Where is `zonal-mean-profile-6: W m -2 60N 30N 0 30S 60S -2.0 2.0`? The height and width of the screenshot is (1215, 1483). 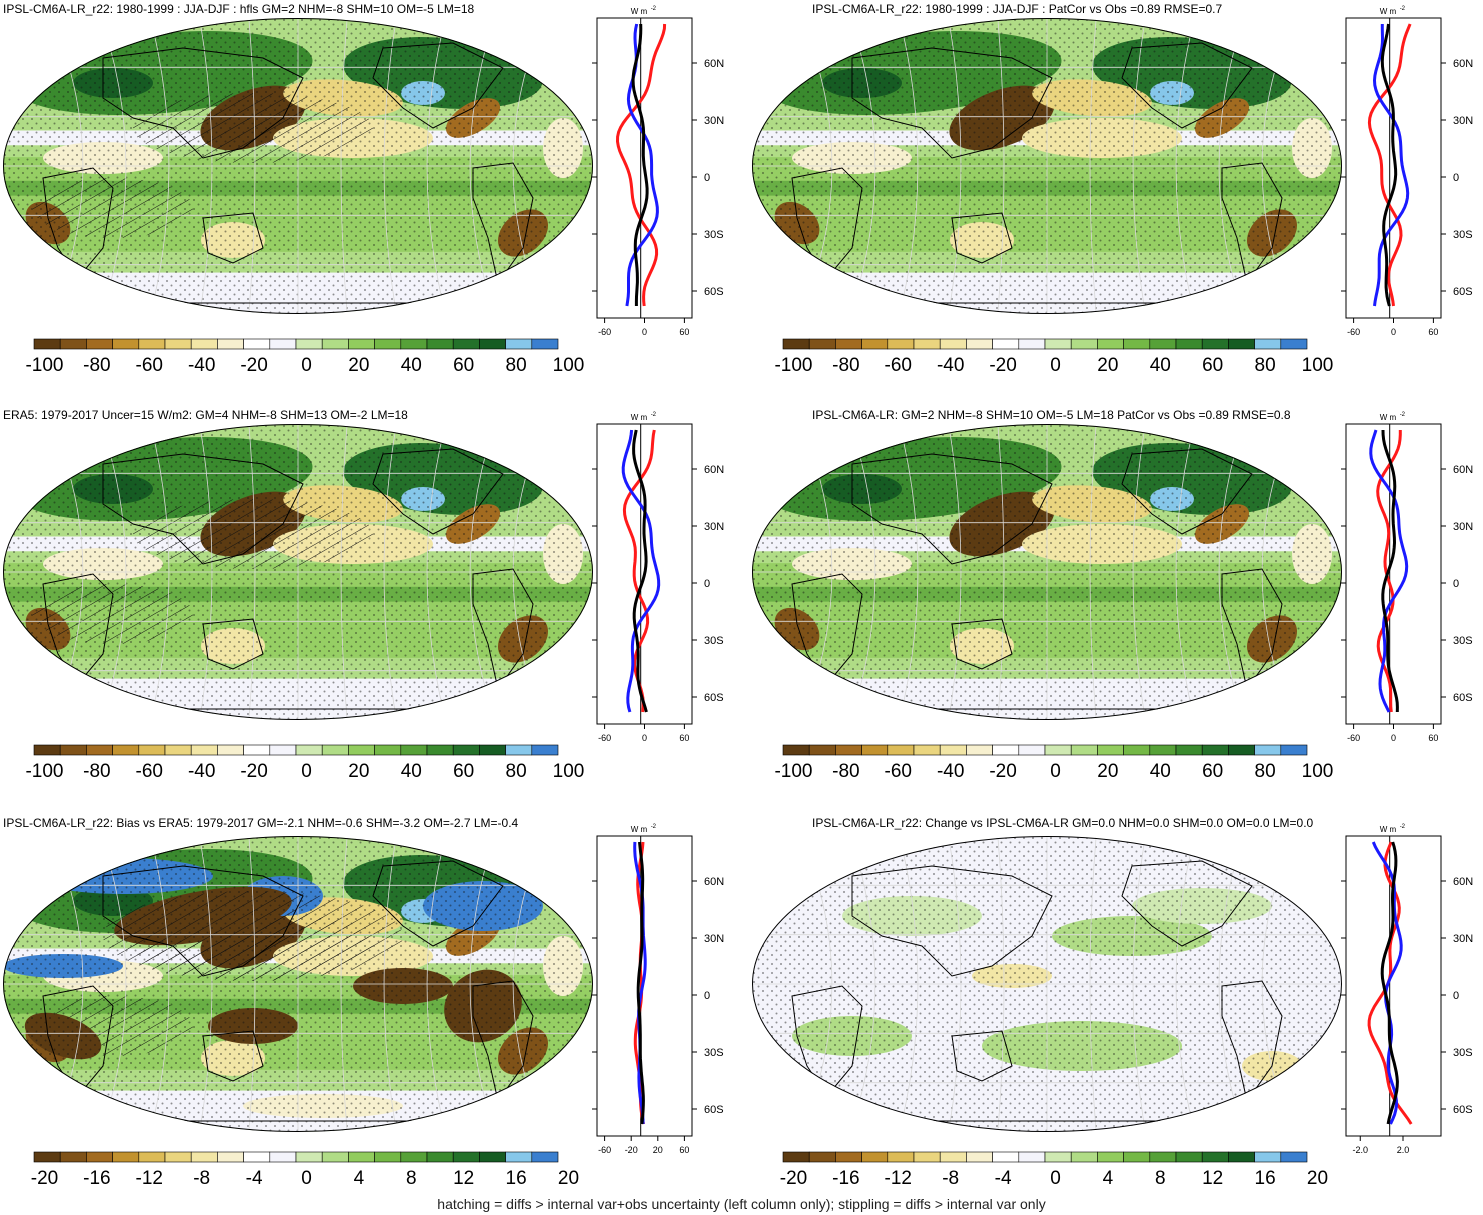
zonal-mean-profile-6: W m -2 60N 30N 0 30S 60S -2.0 2.0 is located at coordinates (1407, 989).